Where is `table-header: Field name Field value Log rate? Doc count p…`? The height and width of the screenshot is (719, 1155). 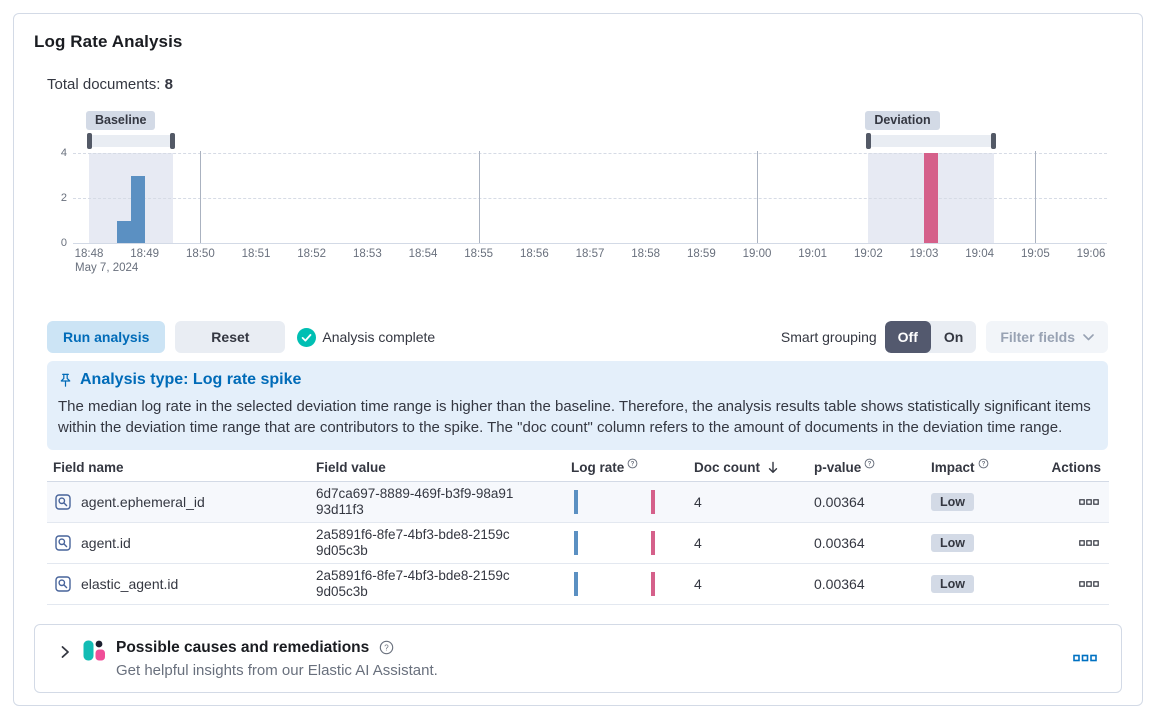
table-header: Field name Field value Log rate? Doc count p… is located at coordinates (578, 470).